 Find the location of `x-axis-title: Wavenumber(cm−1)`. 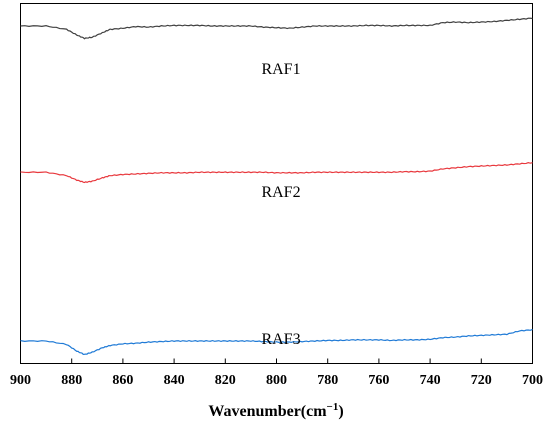

x-axis-title: Wavenumber(cm−1) is located at coordinates (275, 410).